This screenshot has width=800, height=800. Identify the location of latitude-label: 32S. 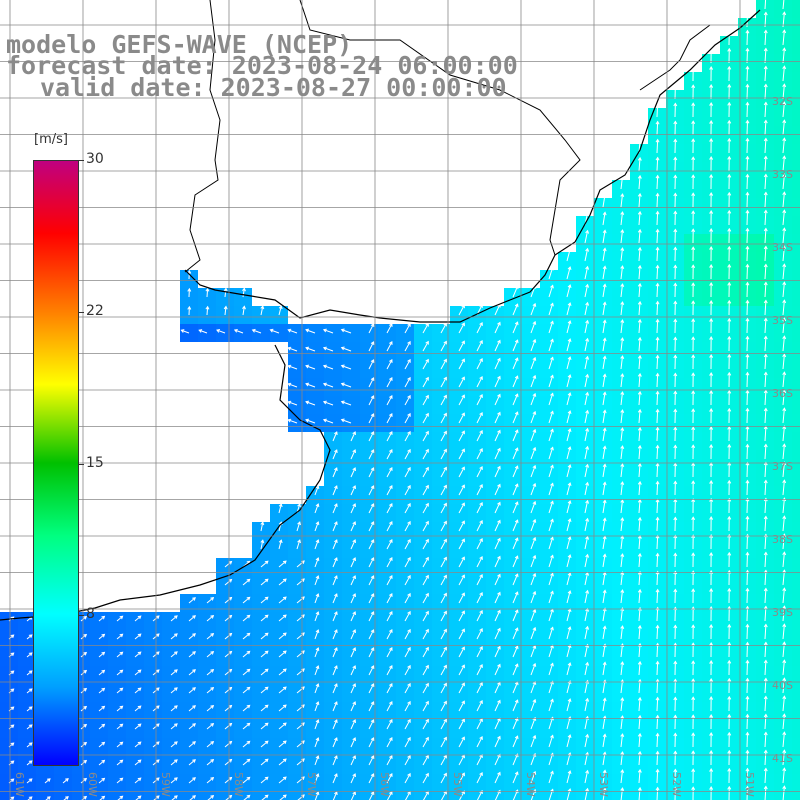
(782, 101).